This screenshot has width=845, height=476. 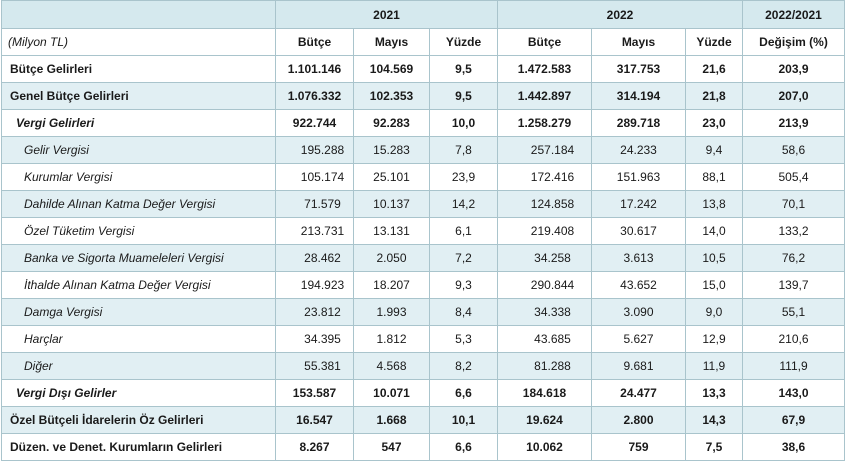 What do you see at coordinates (793, 204) in the screenshot?
I see `row-value: 70,1` at bounding box center [793, 204].